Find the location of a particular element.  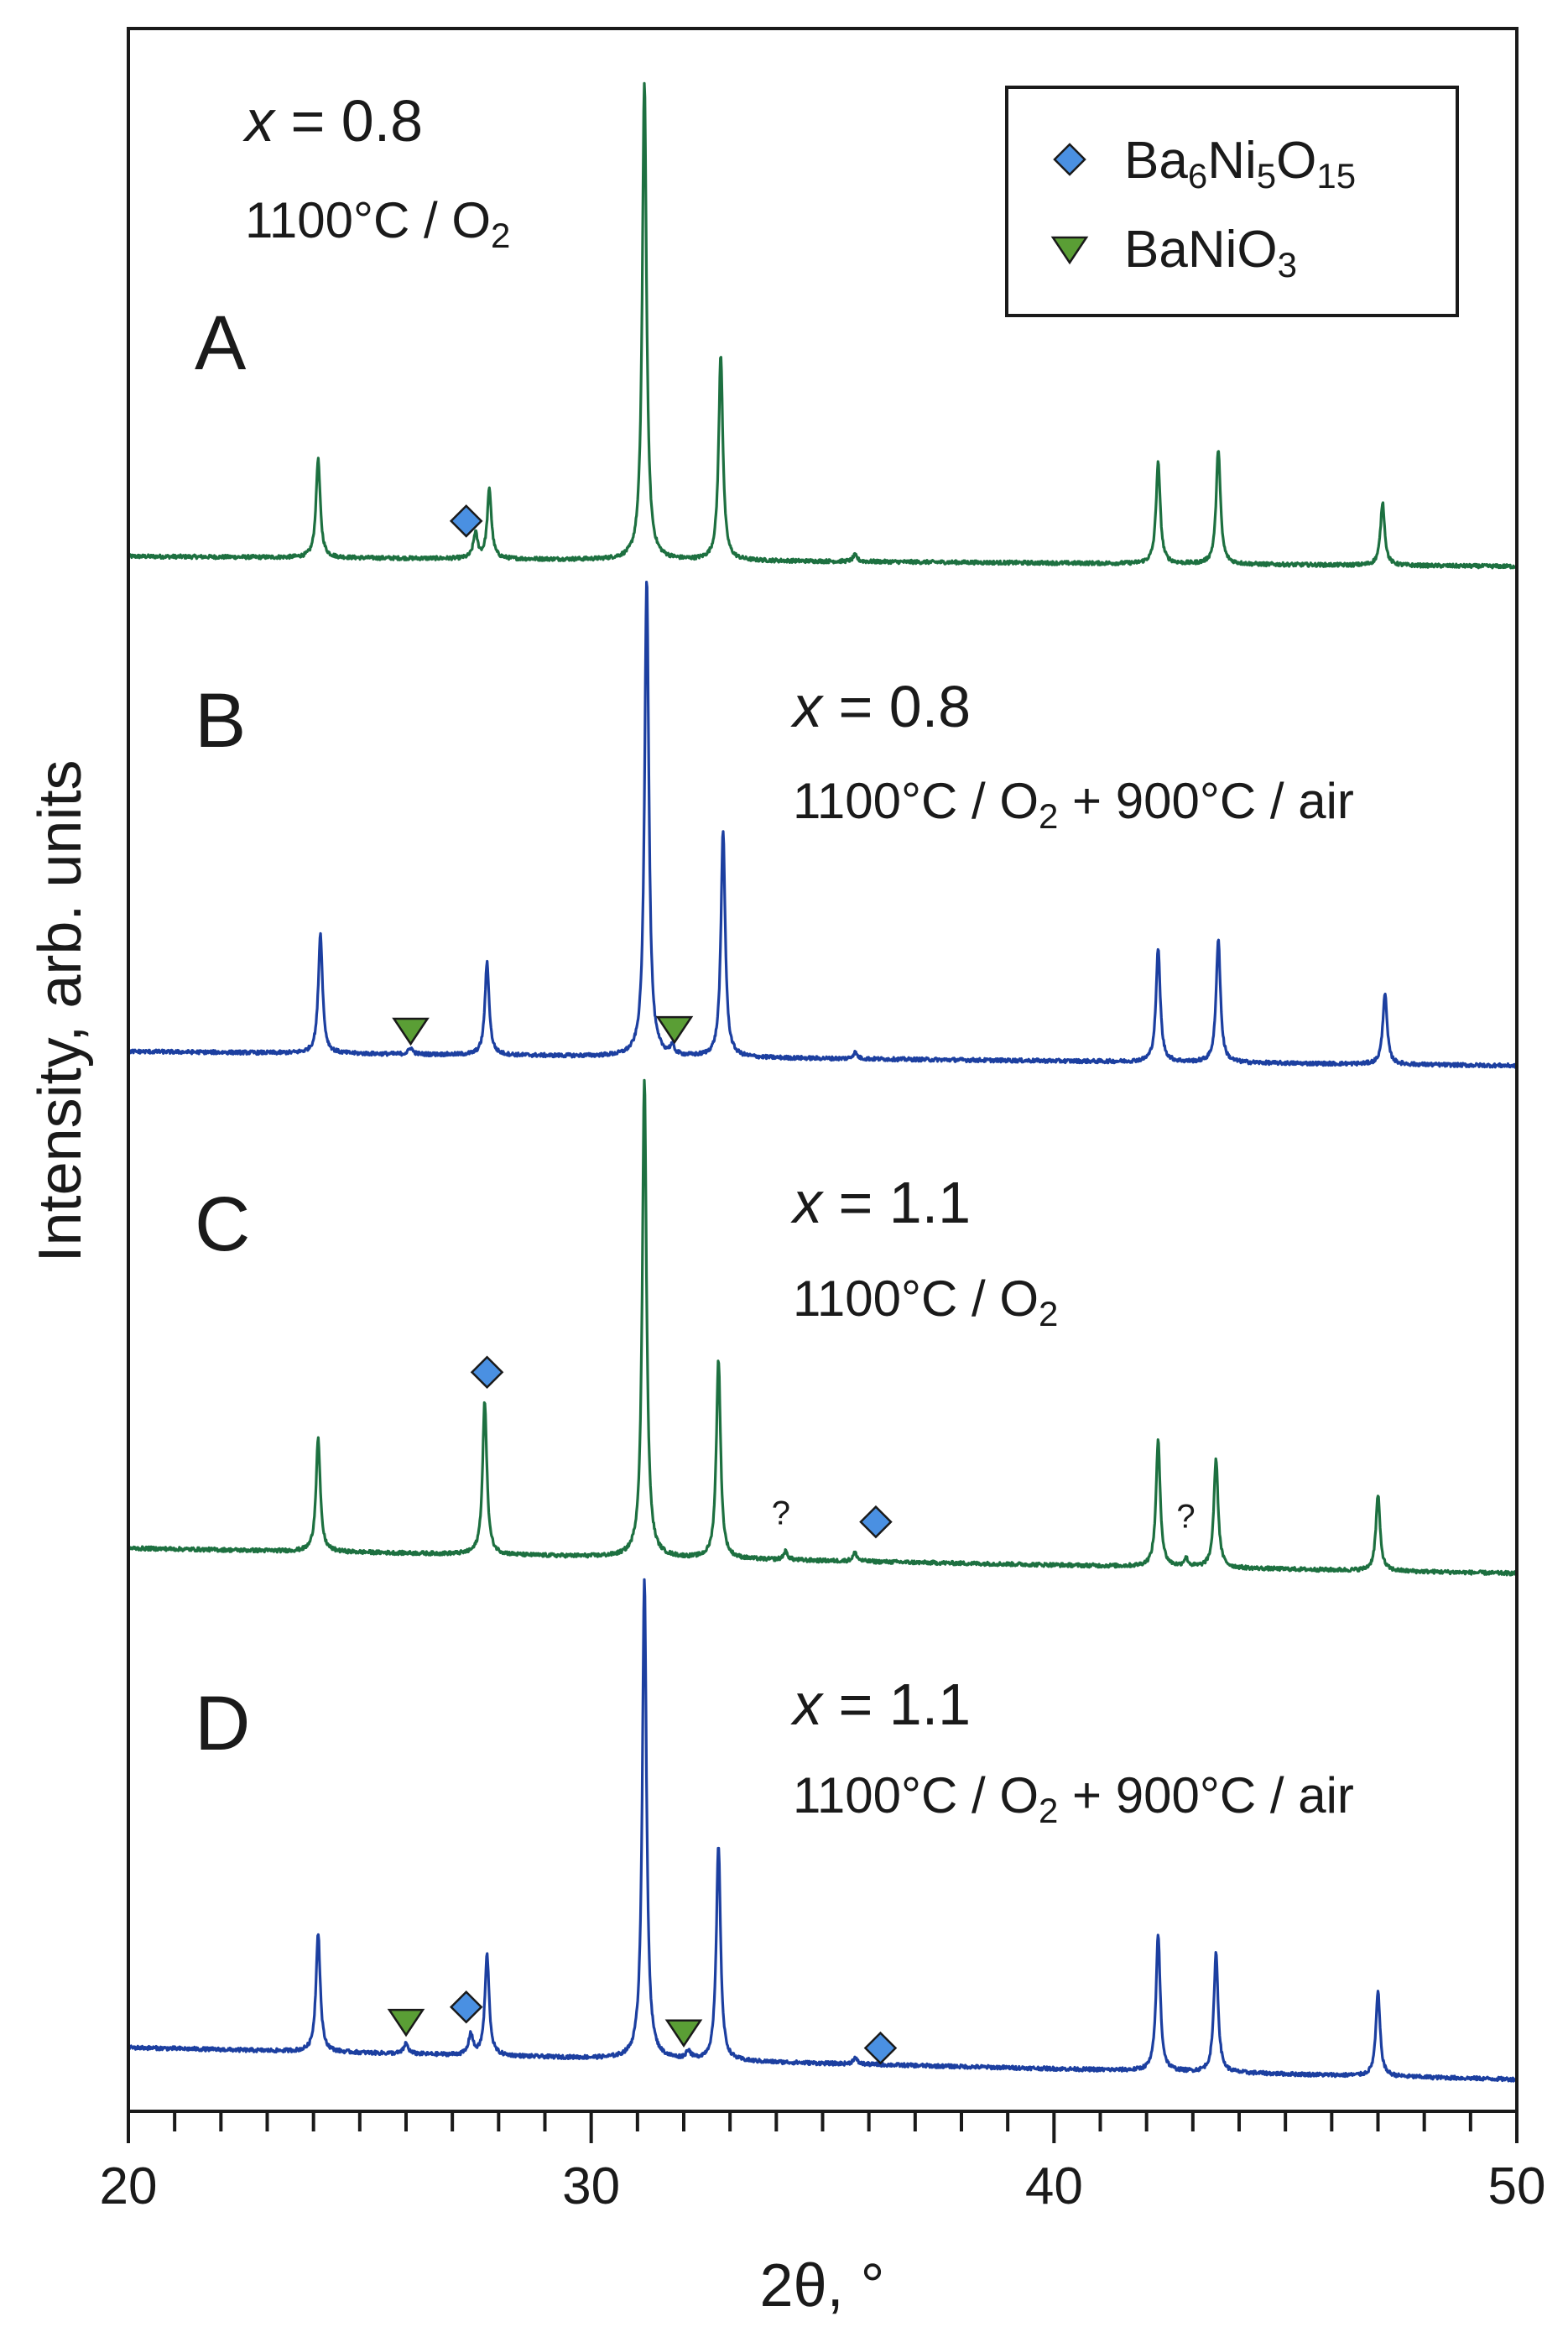

y-axis-label: Intensity, arb. units is located at coordinates (61, 1011).